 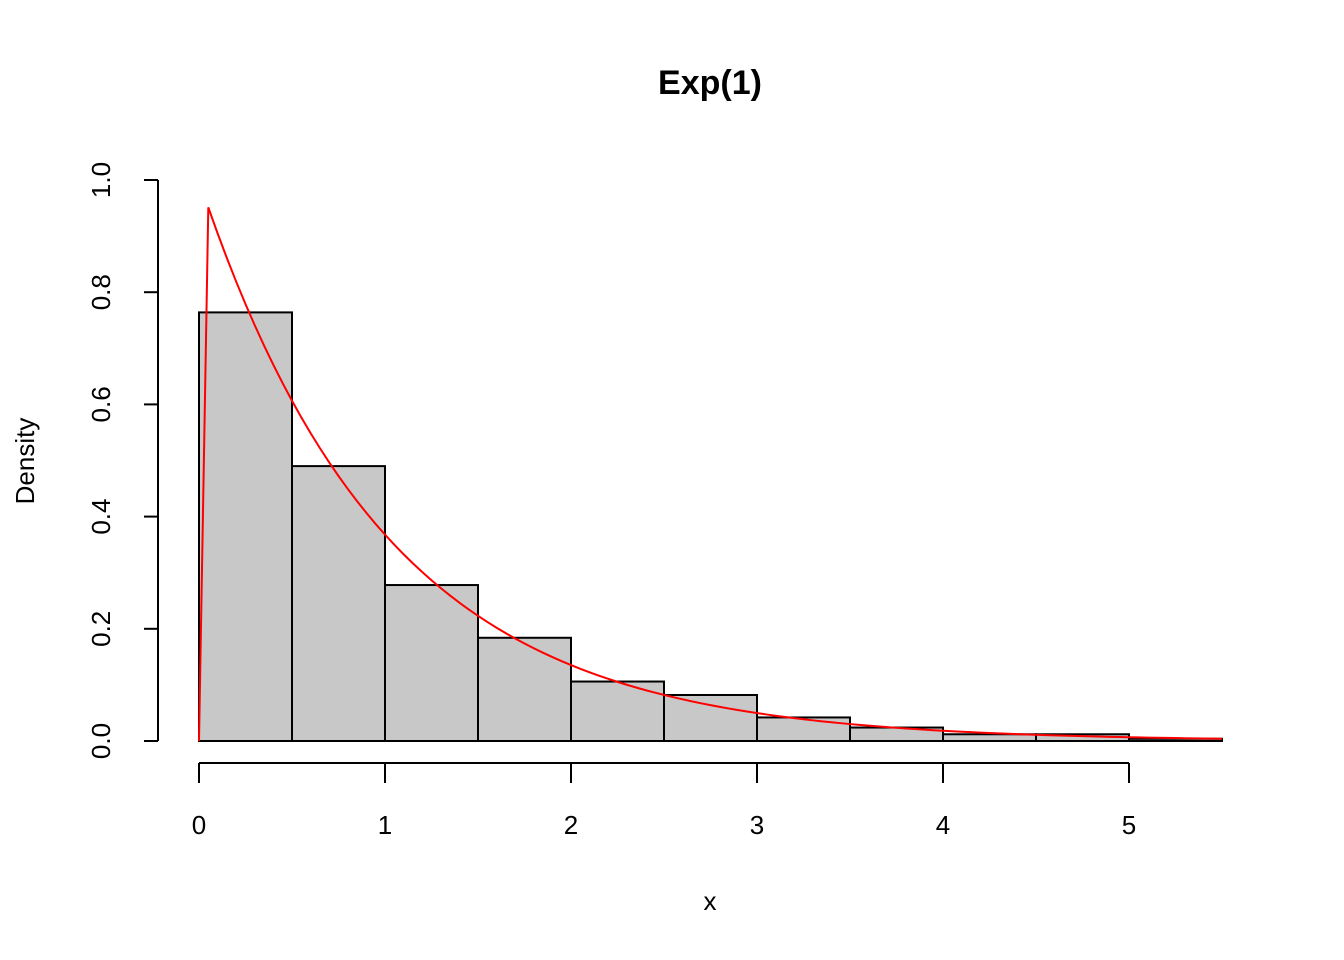 I want to click on y-axis-label: Density, so click(x=25, y=461).